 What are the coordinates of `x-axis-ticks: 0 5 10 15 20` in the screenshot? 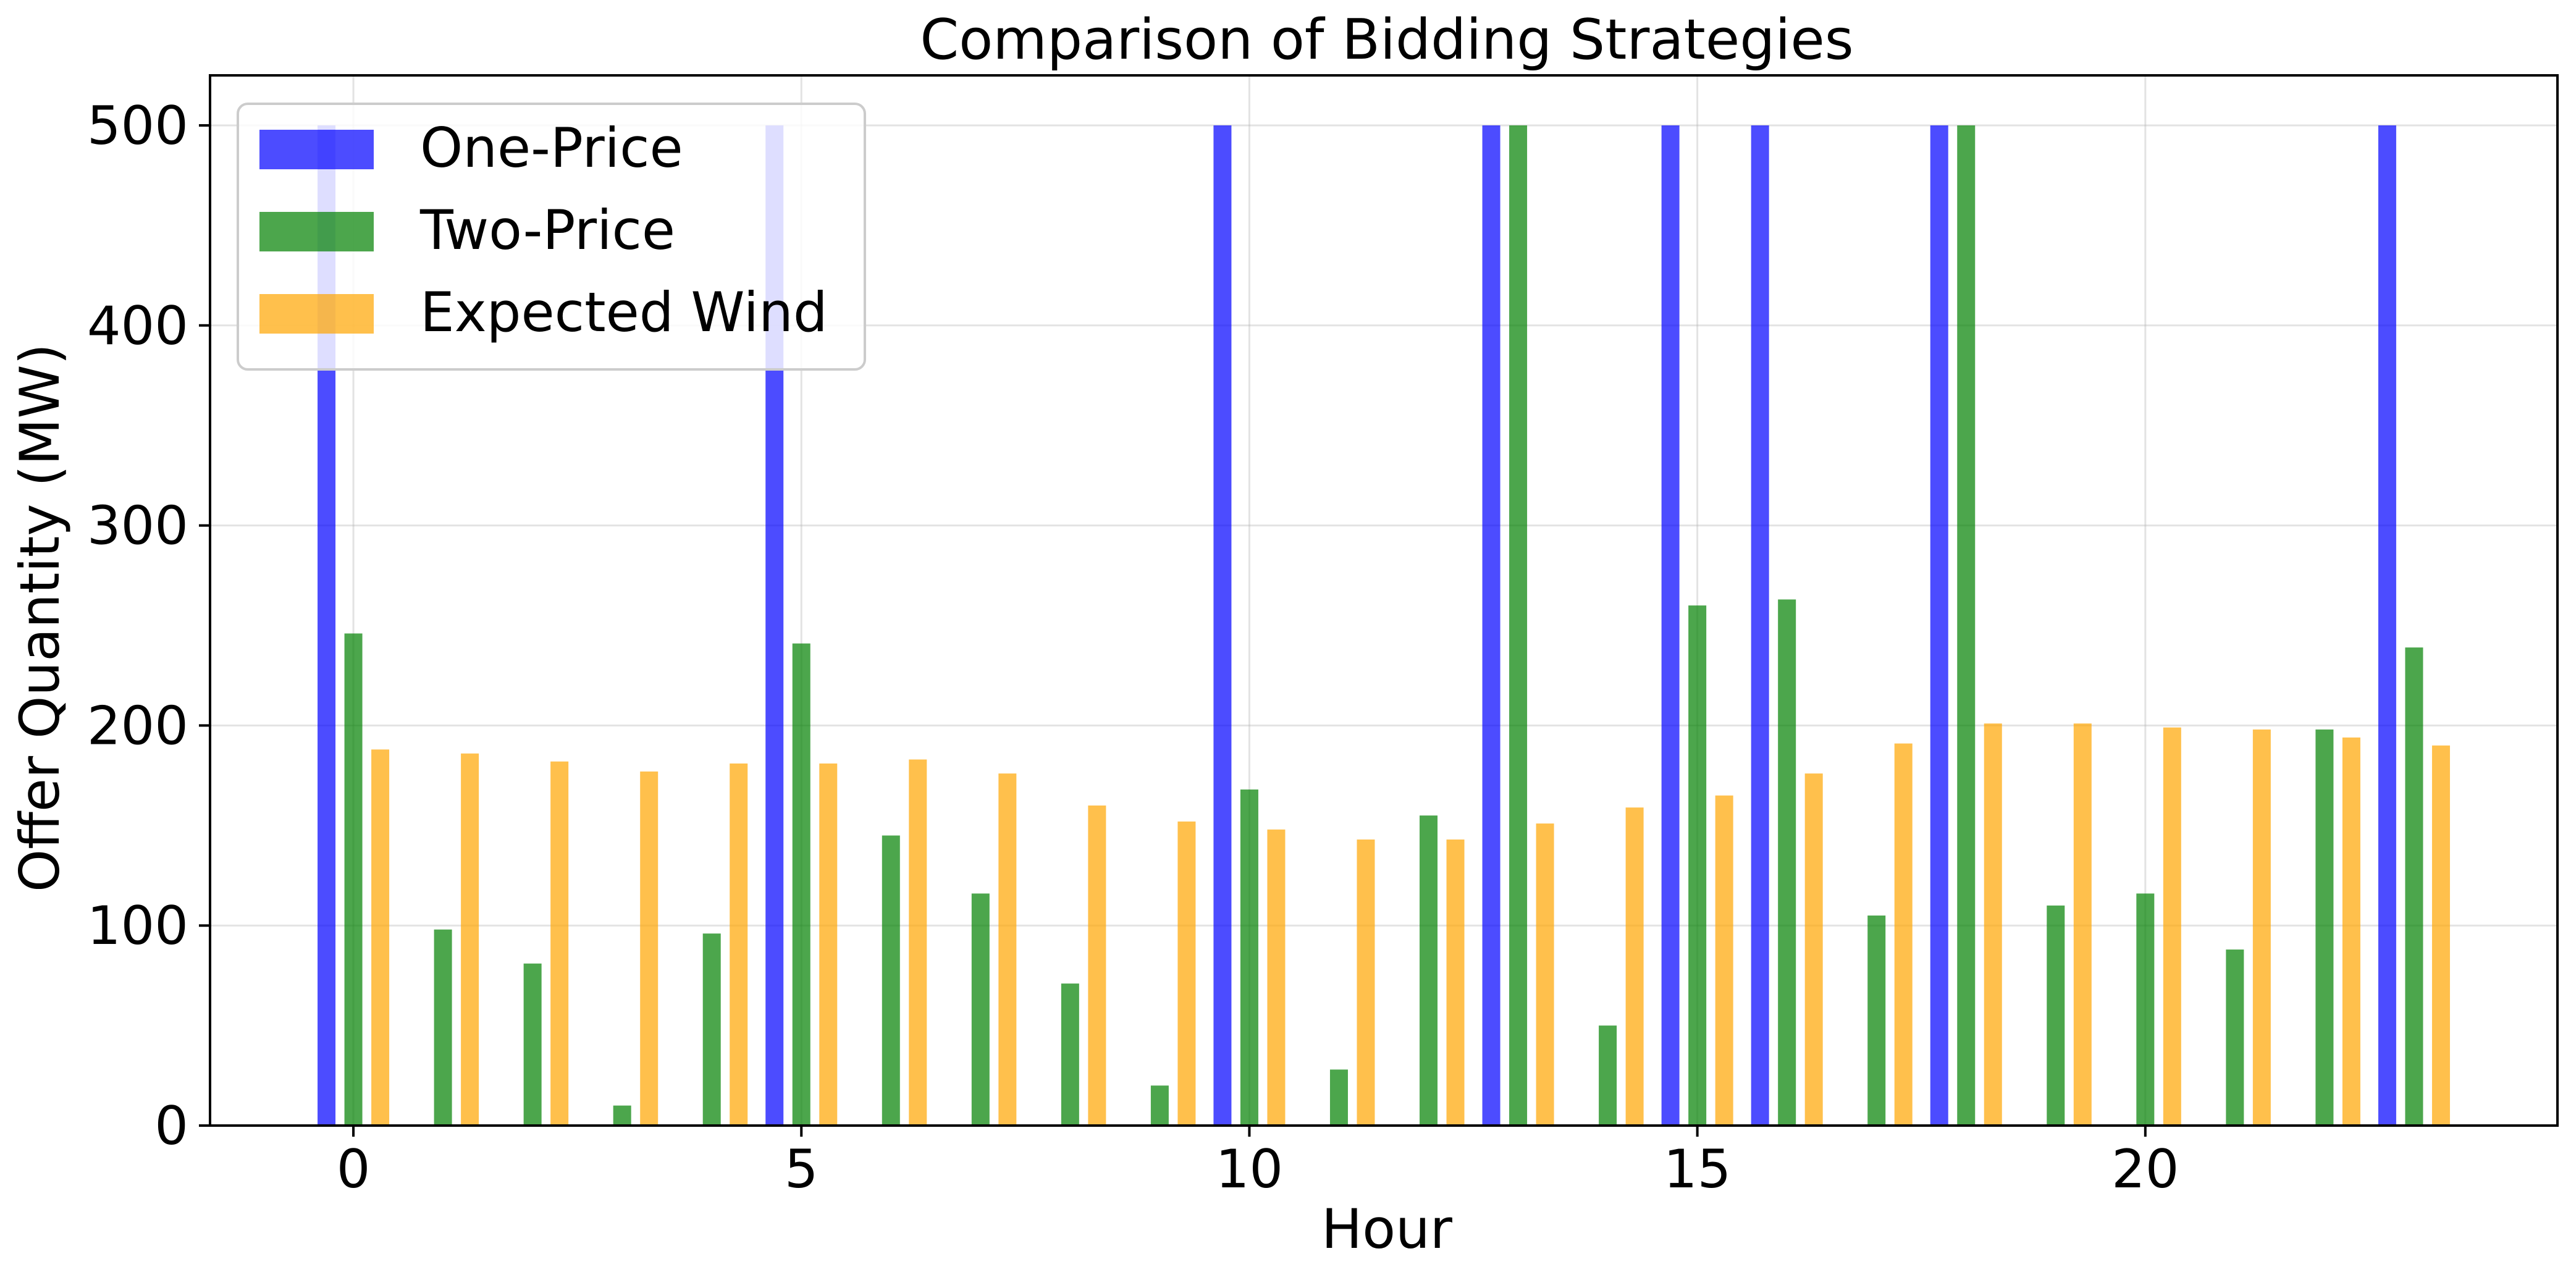 It's located at (1258, 1163).